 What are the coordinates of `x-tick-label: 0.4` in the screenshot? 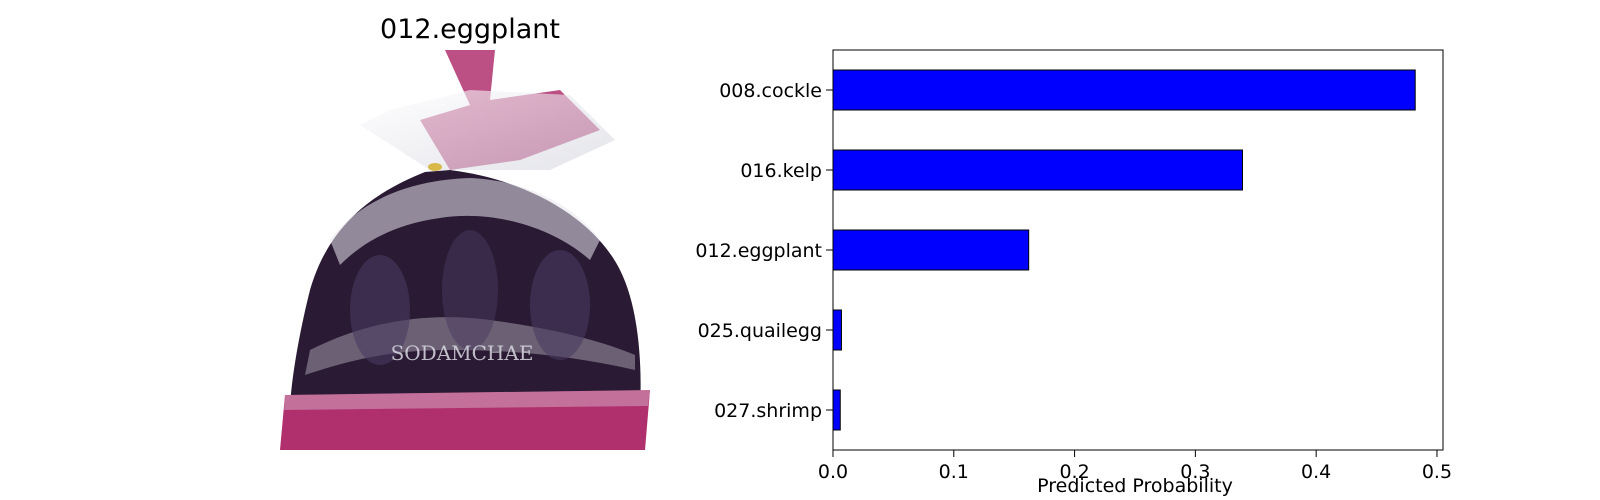 It's located at (1316, 472).